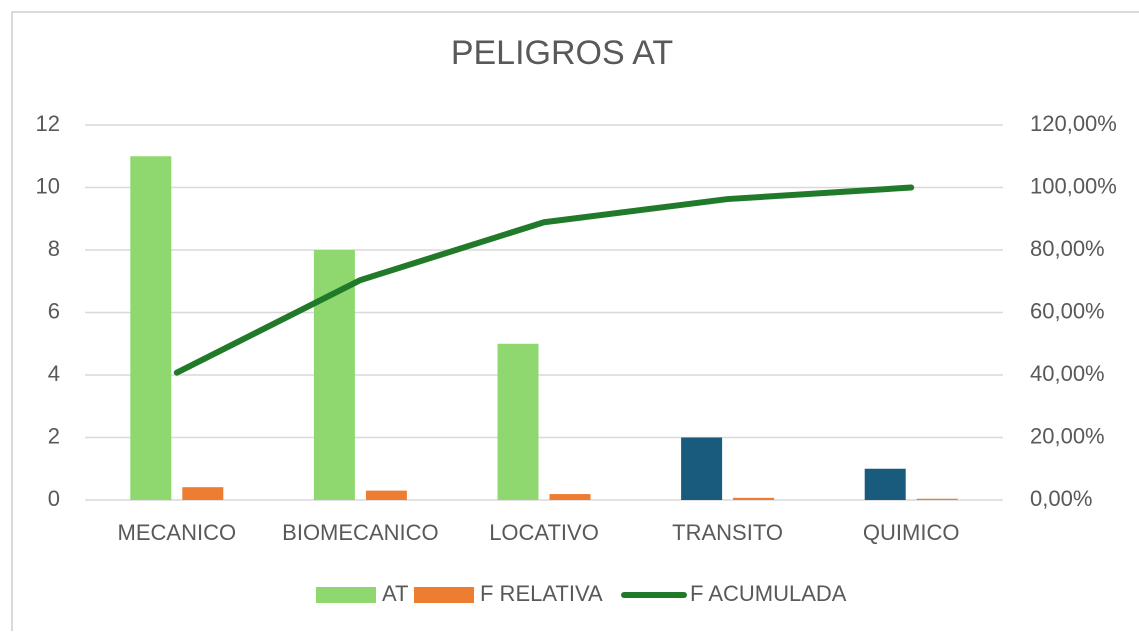 The width and height of the screenshot is (1139, 636). I want to click on x-tick-label: MECANICO, so click(177, 532).